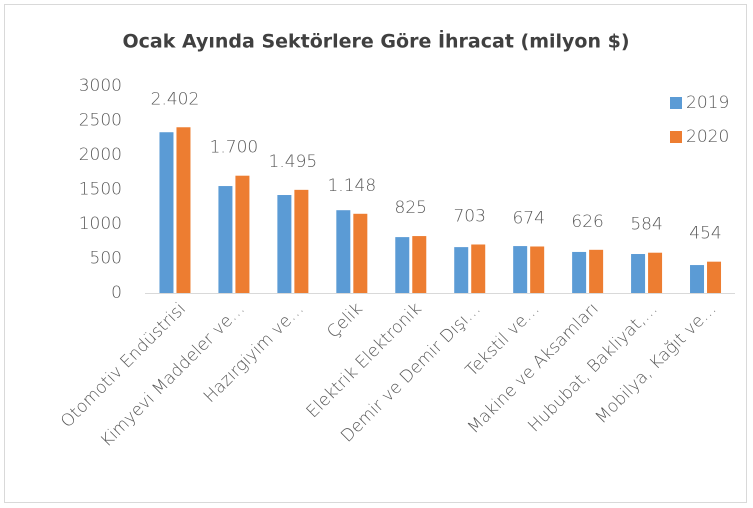 This screenshot has width=753, height=508. Describe the element at coordinates (646, 225) in the screenshot. I see `data-label: 584` at that location.